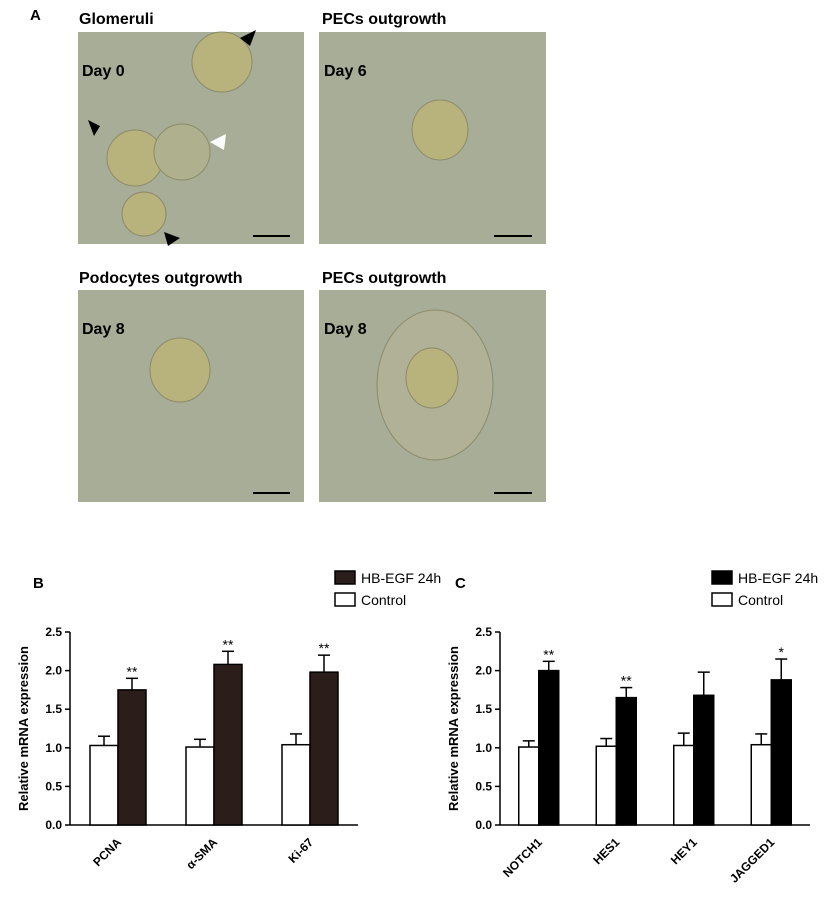 The width and height of the screenshot is (829, 916). What do you see at coordinates (782, 652) in the screenshot?
I see `significance-label: *` at bounding box center [782, 652].